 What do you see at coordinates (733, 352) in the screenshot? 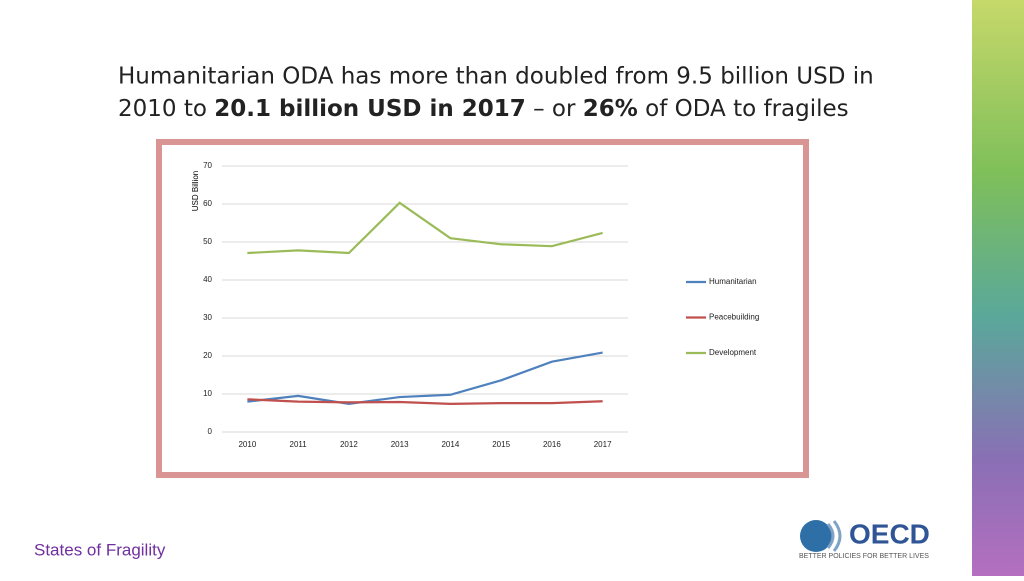
I see `legend-label: Development` at bounding box center [733, 352].